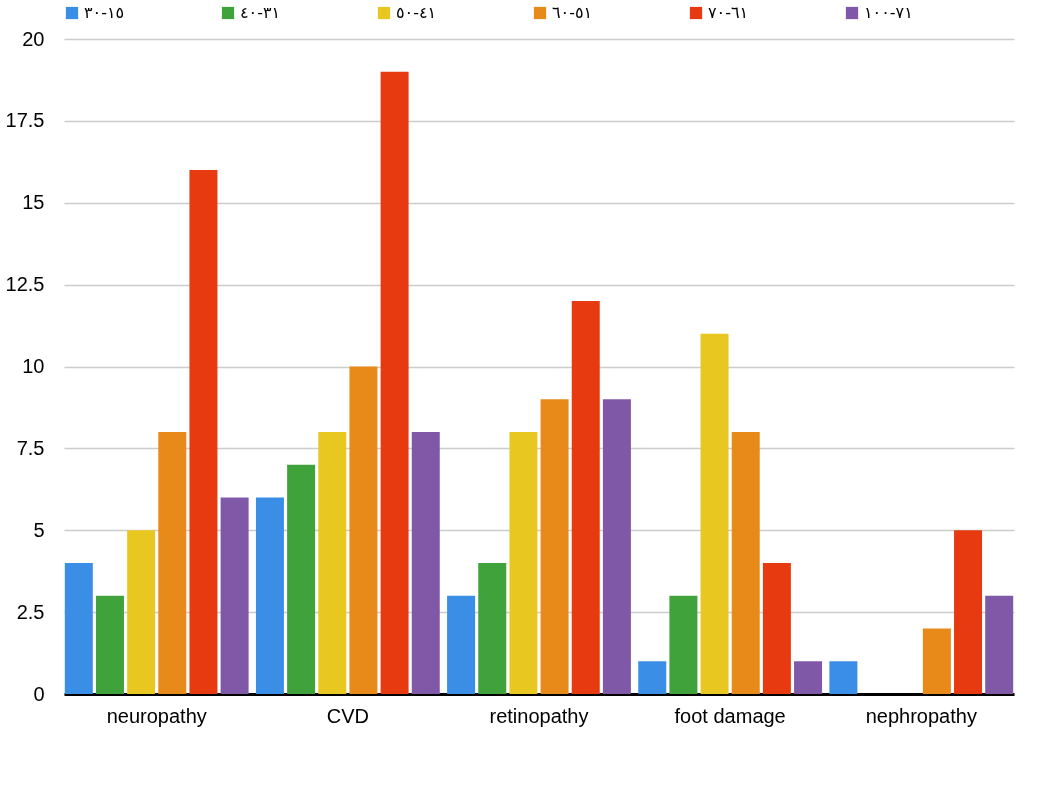 The image size is (1052, 787). I want to click on y-tick-label: 12.5, so click(25, 284).